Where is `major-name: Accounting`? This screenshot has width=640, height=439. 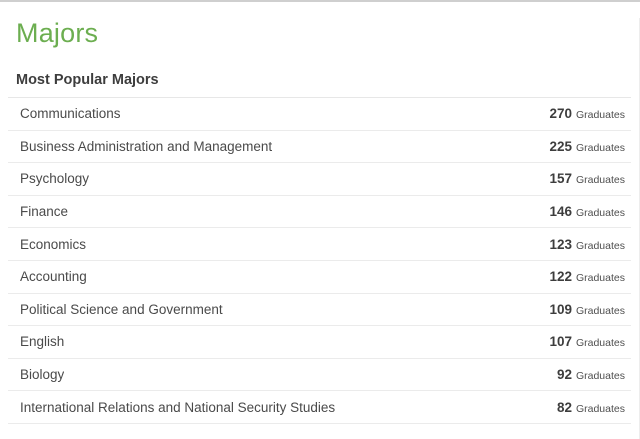
major-name: Accounting is located at coordinates (53, 277).